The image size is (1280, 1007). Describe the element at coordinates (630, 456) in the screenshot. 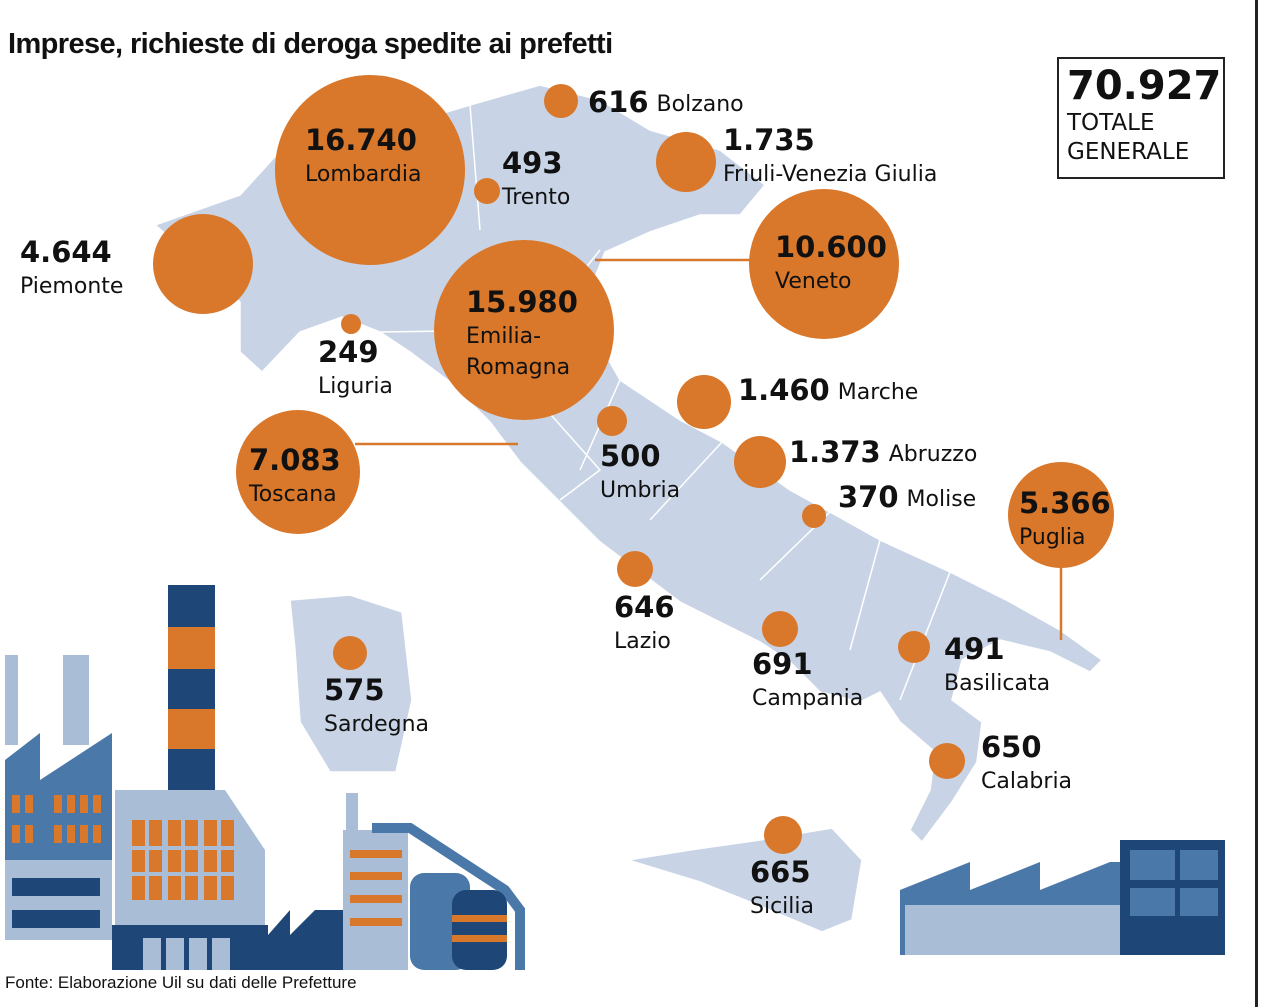

I see `value-label: 500` at that location.